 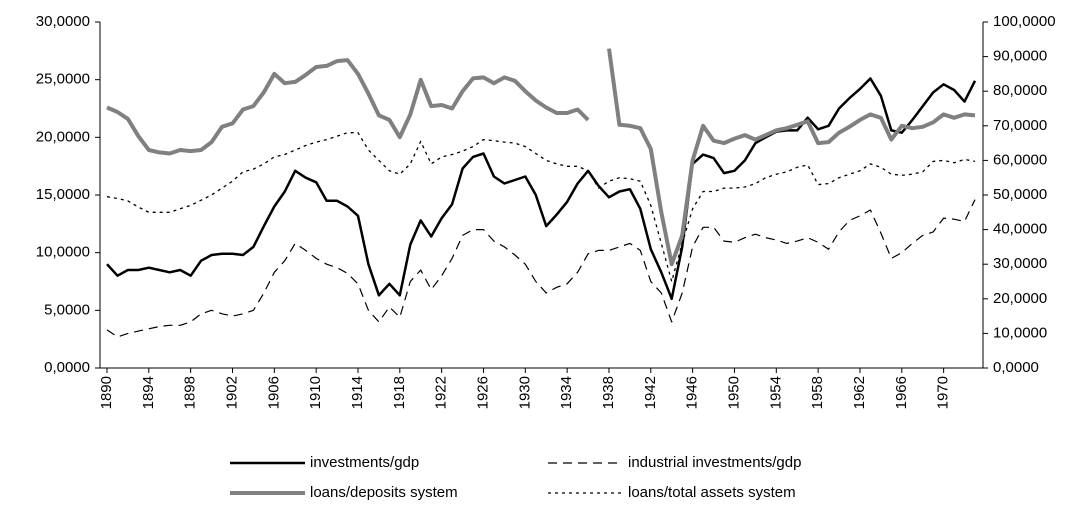 What do you see at coordinates (943, 392) in the screenshot?
I see `x-tick-label: 1970` at bounding box center [943, 392].